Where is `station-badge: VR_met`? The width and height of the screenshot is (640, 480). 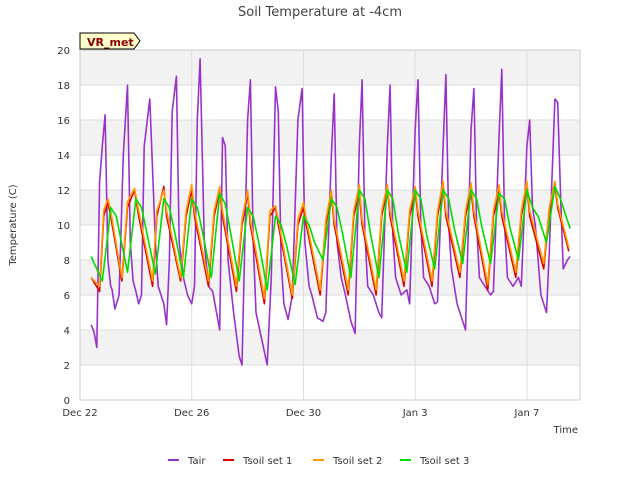 station-badge: VR_met is located at coordinates (110, 41).